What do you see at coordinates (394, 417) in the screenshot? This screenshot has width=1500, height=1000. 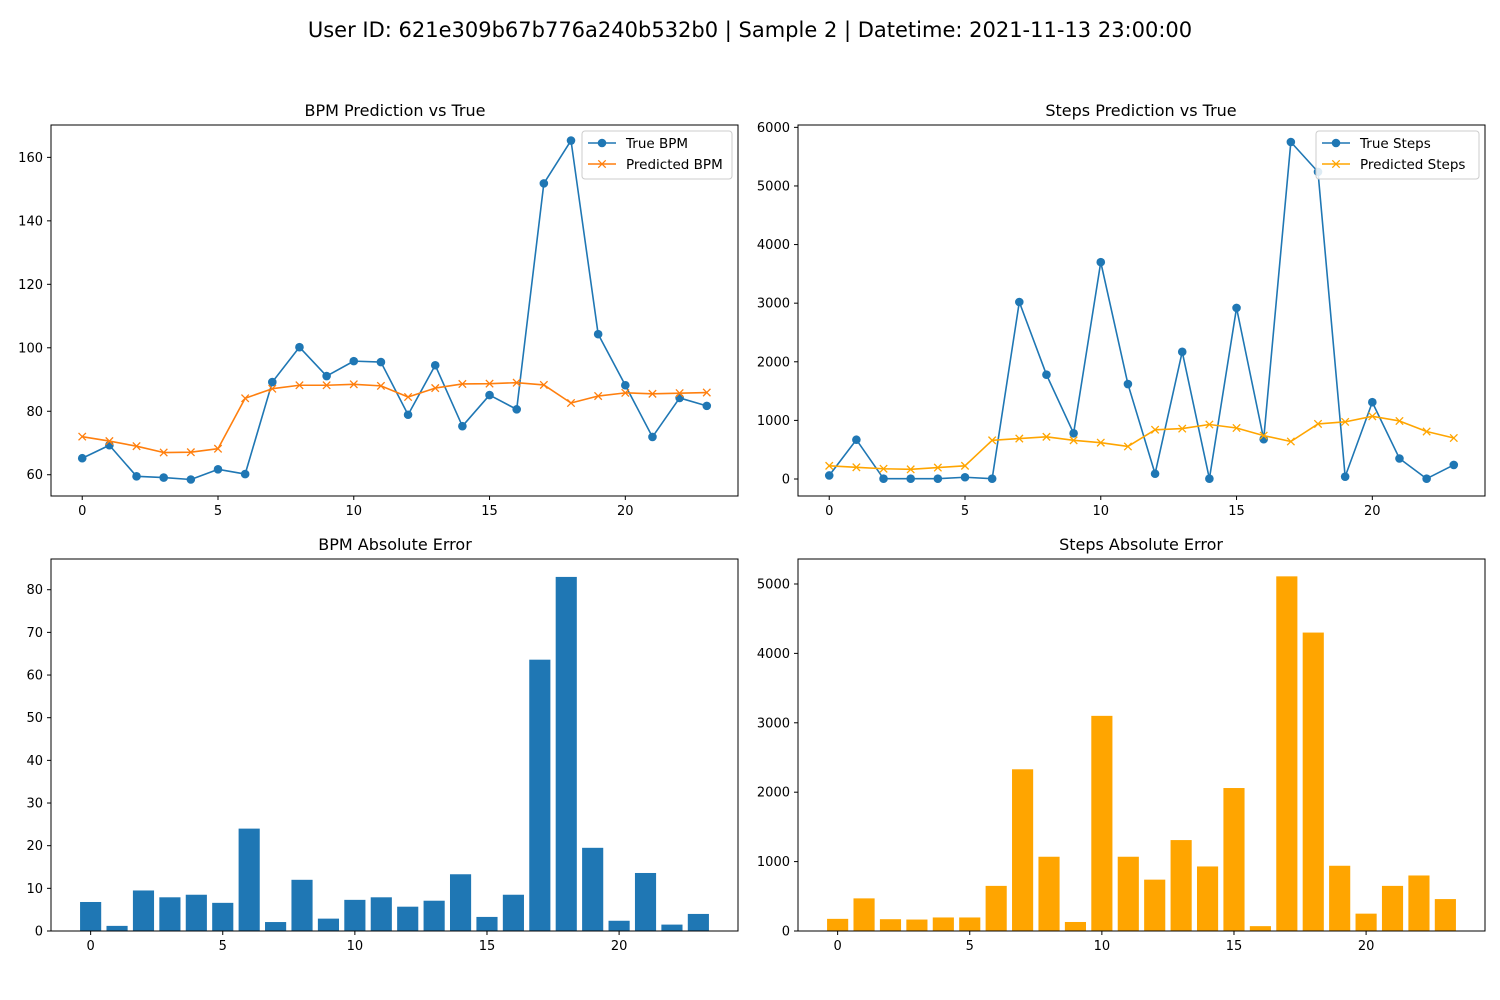 I see `bpm-line-series-2-line` at bounding box center [394, 417].